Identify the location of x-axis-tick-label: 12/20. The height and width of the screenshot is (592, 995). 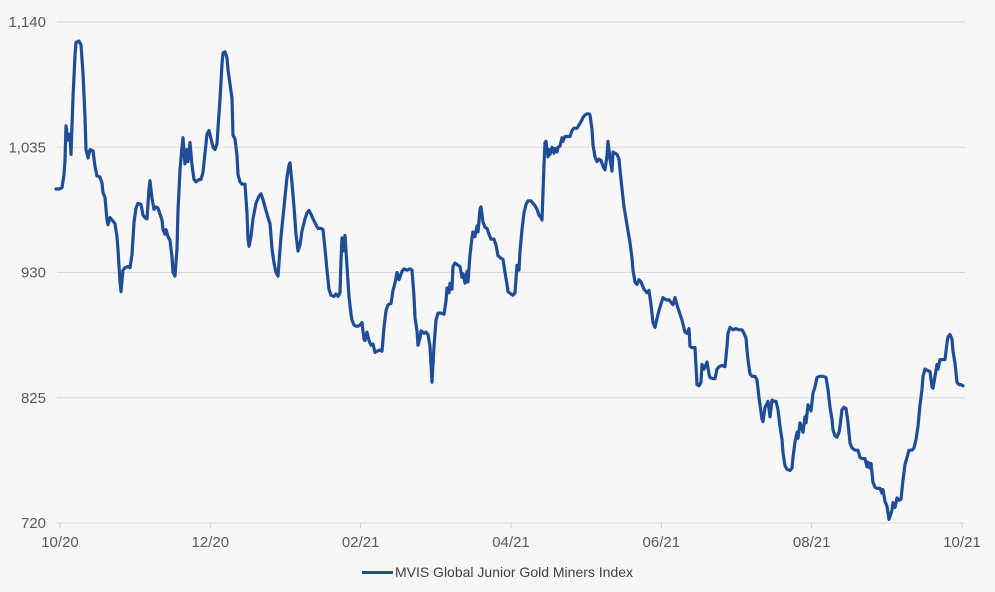
(211, 542).